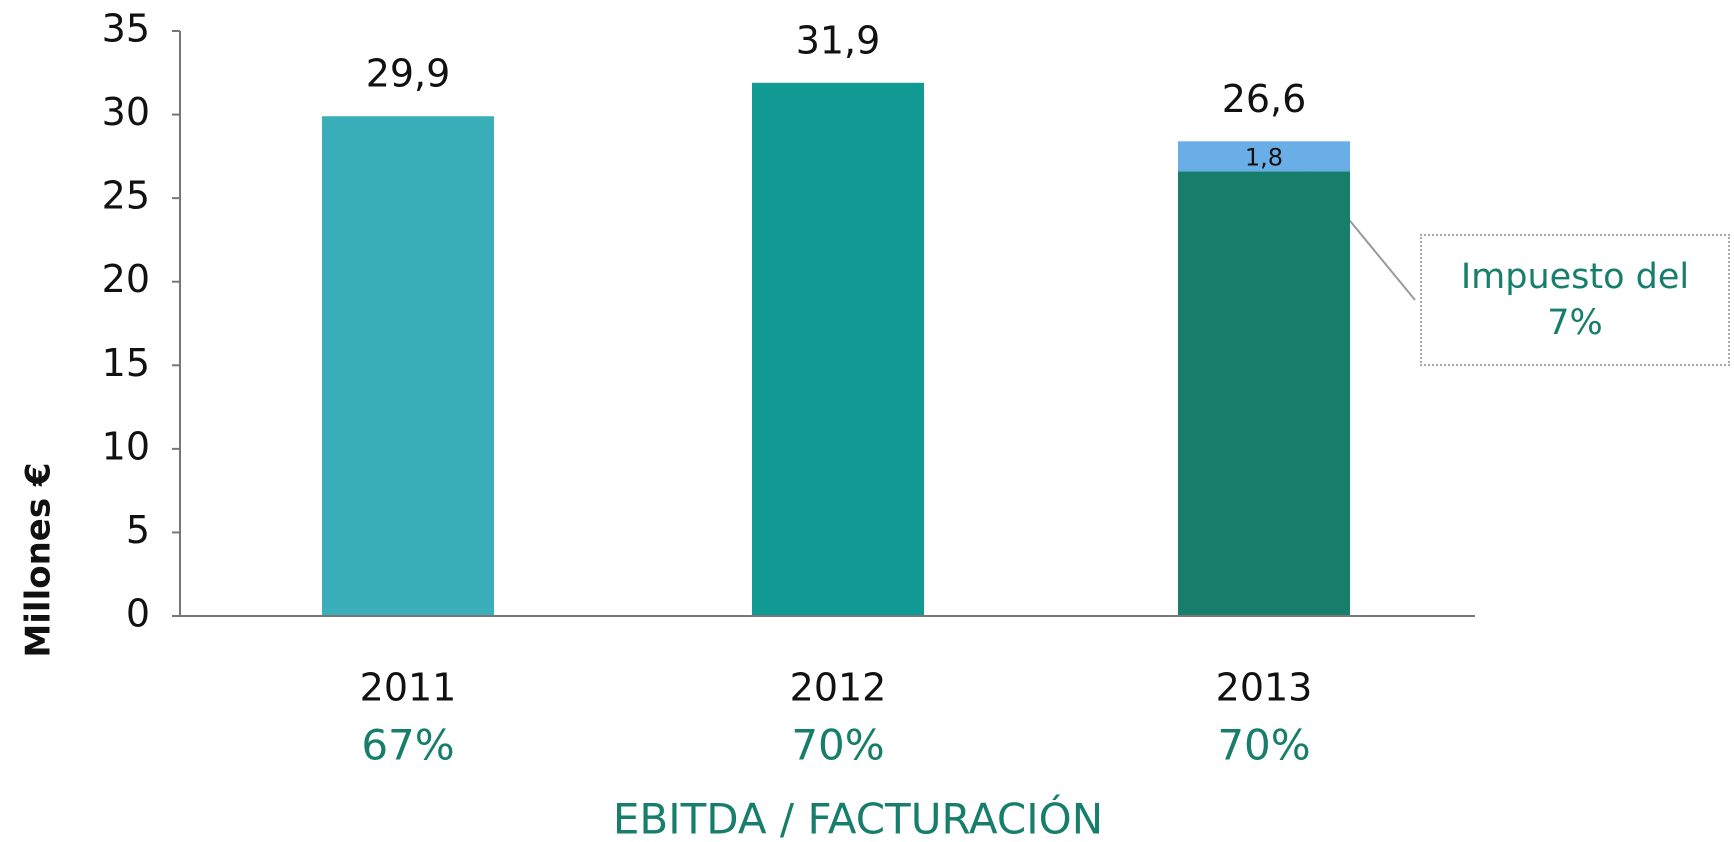  What do you see at coordinates (39, 559) in the screenshot?
I see `y-axis-label: Millones €` at bounding box center [39, 559].